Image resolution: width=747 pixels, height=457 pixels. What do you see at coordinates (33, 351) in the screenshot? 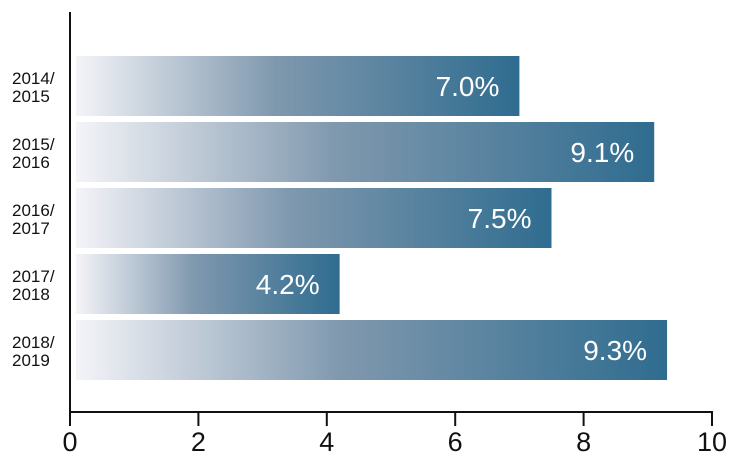
I see `category-label-4: 2018/2019` at bounding box center [33, 351].